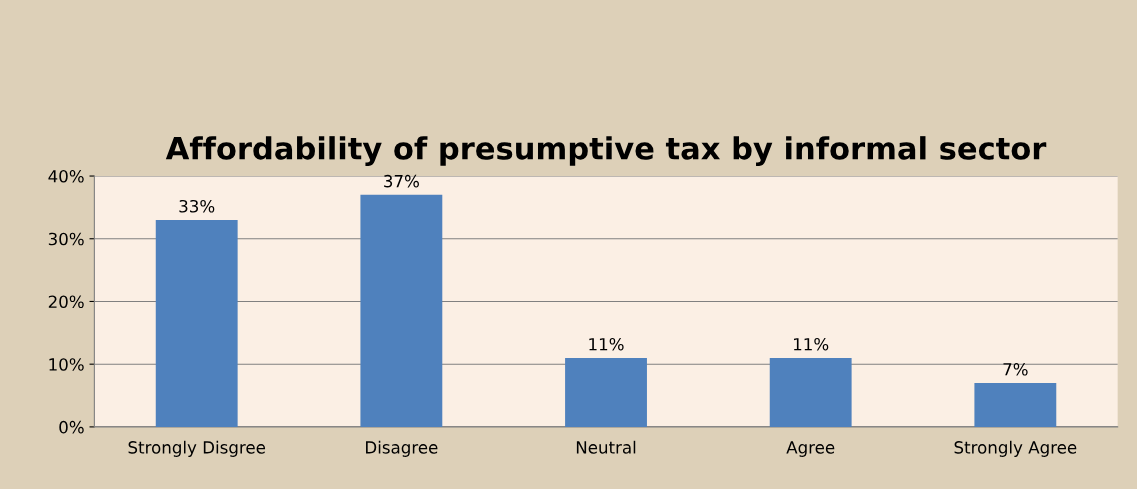 Image resolution: width=1137 pixels, height=489 pixels. What do you see at coordinates (66, 364) in the screenshot?
I see `y-tick-label: 10%` at bounding box center [66, 364].